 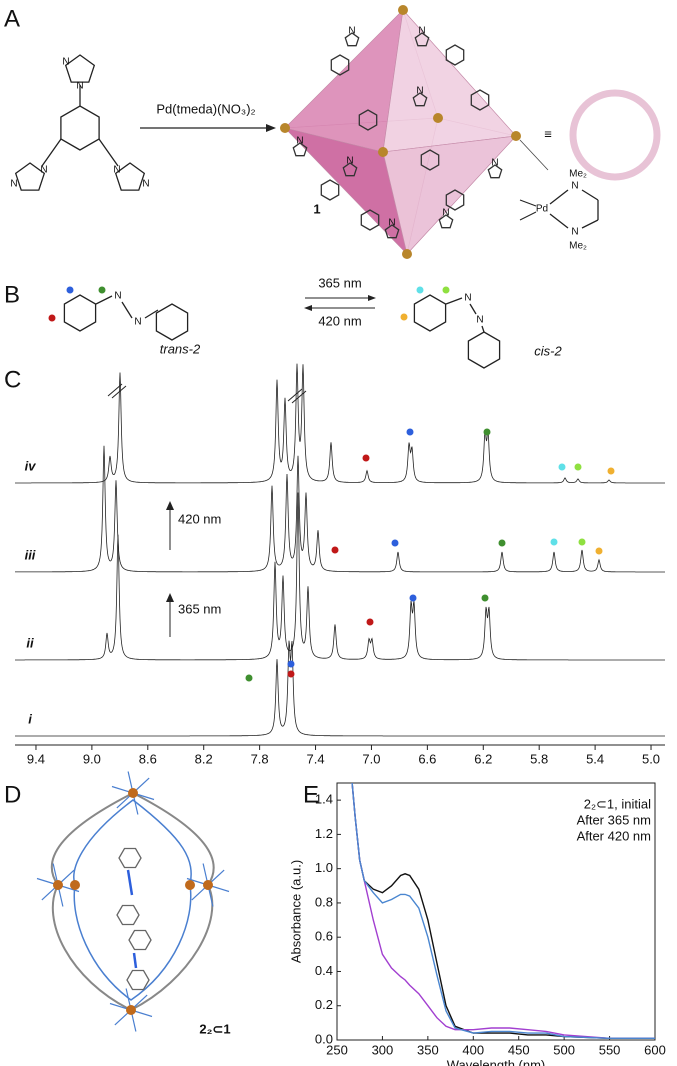 I want to click on x-tick-label: 400, so click(x=473, y=1049).